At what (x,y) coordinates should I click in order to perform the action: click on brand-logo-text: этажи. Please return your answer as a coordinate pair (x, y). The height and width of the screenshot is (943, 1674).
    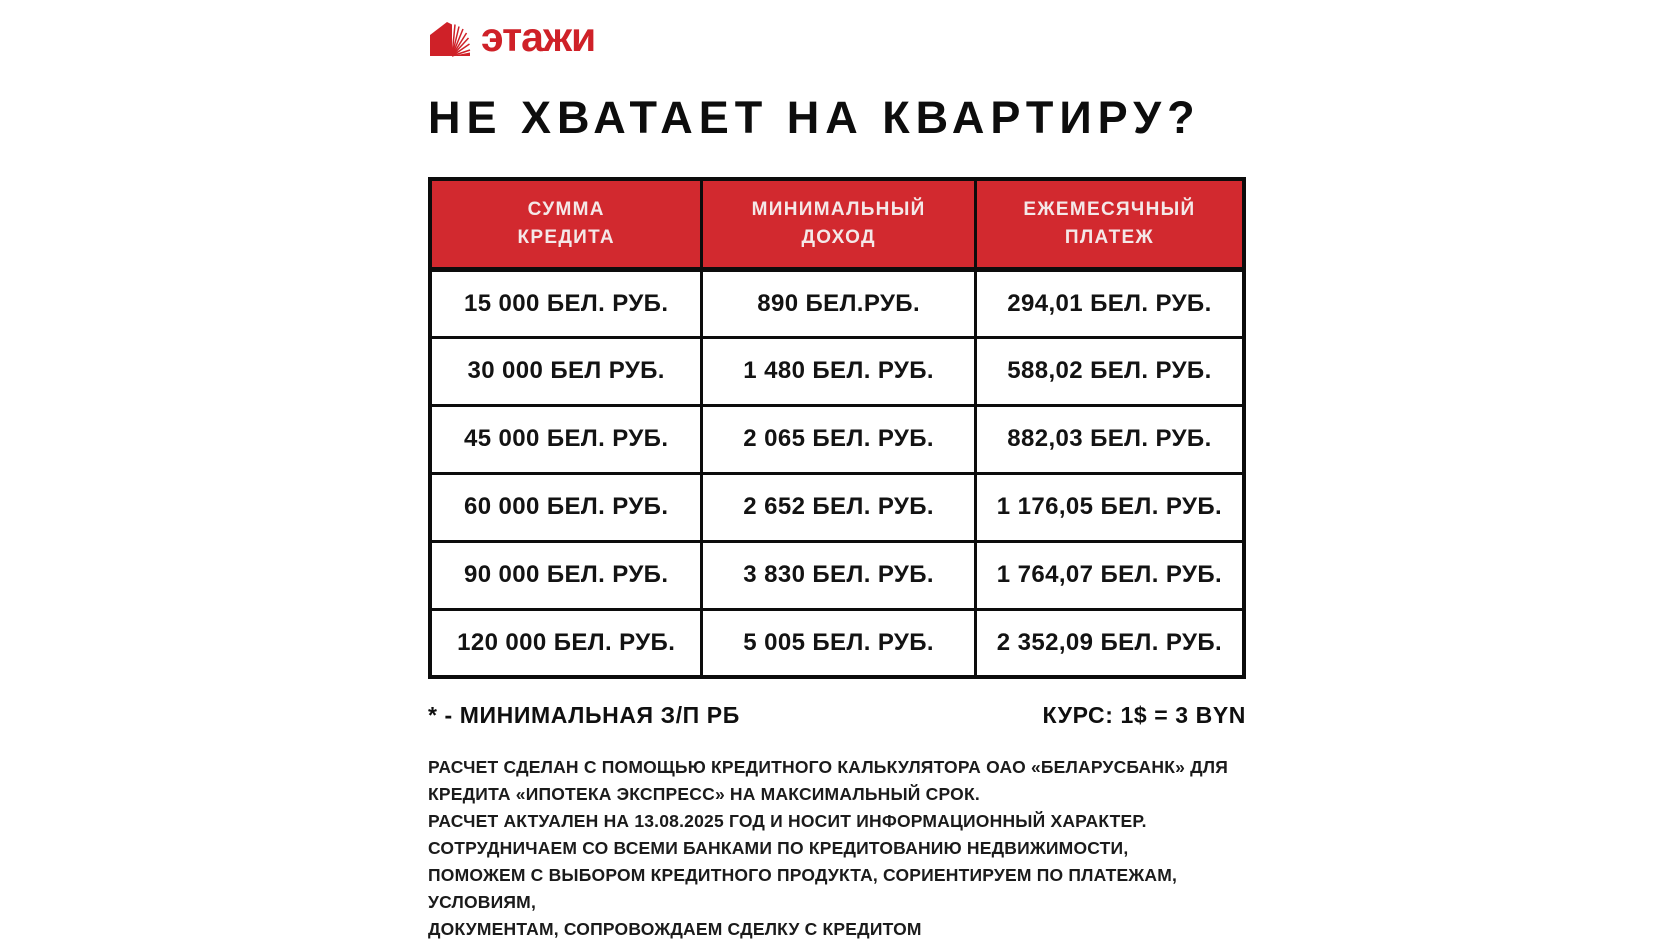
    Looking at the image, I should click on (538, 36).